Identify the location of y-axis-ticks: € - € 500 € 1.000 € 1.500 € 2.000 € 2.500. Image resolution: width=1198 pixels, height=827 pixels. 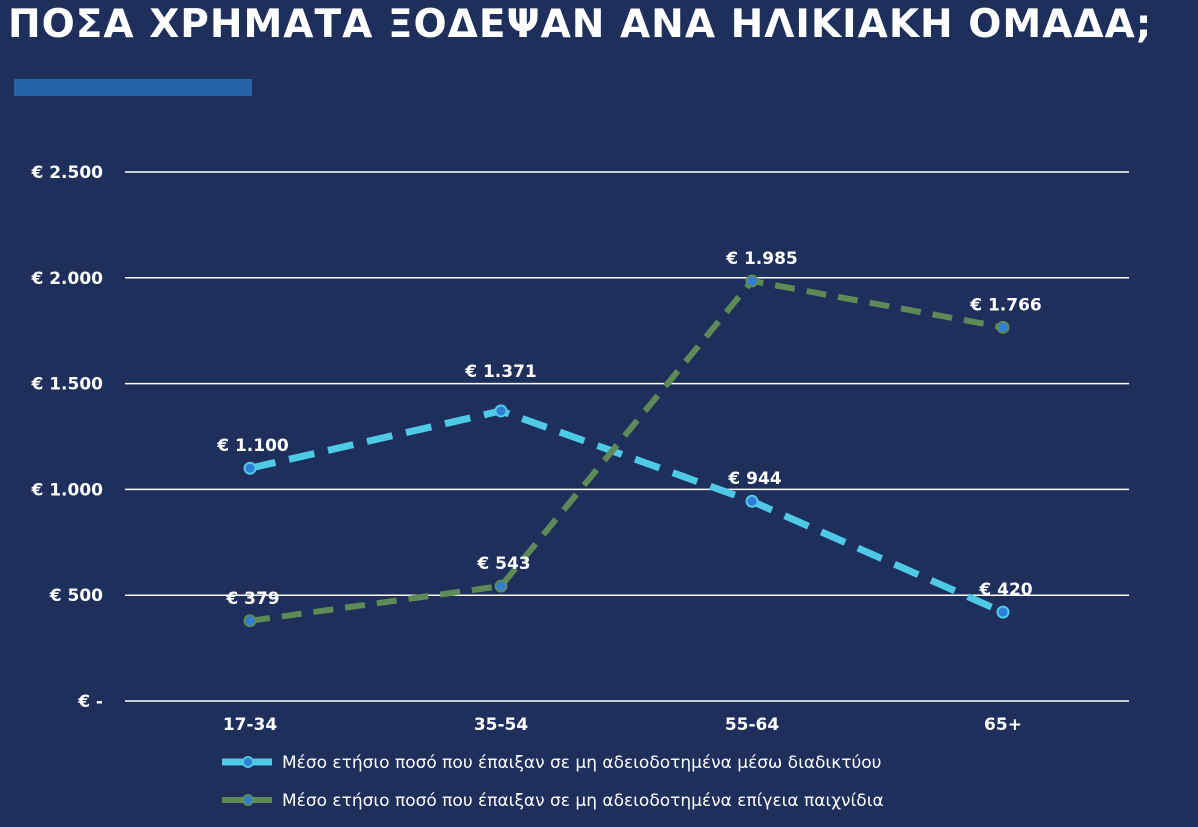
(66, 437).